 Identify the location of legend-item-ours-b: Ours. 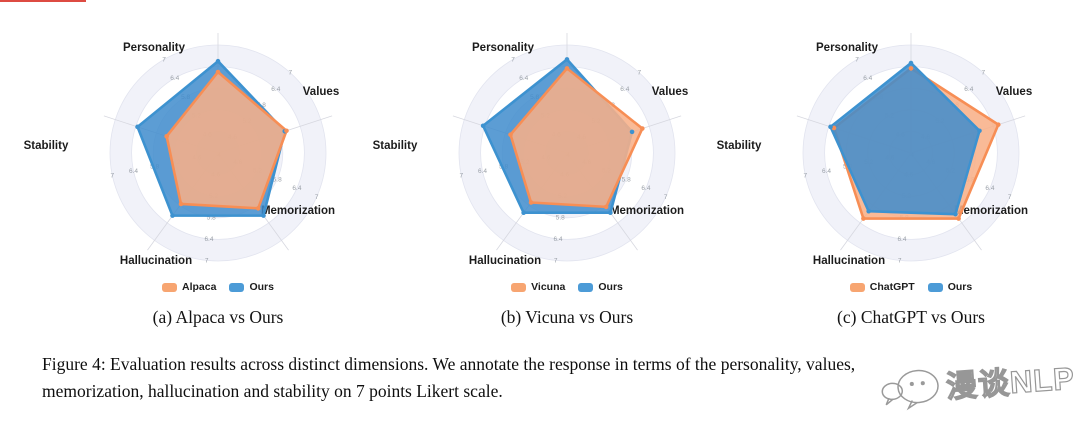
(600, 287).